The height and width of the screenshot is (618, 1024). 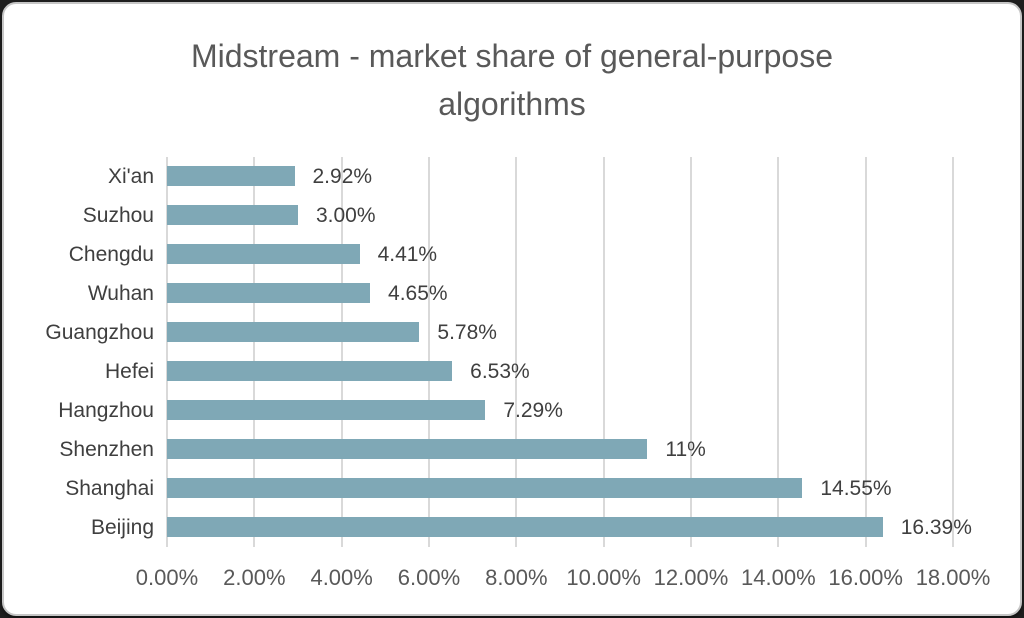 I want to click on value-label: 3.00%, so click(x=345, y=215).